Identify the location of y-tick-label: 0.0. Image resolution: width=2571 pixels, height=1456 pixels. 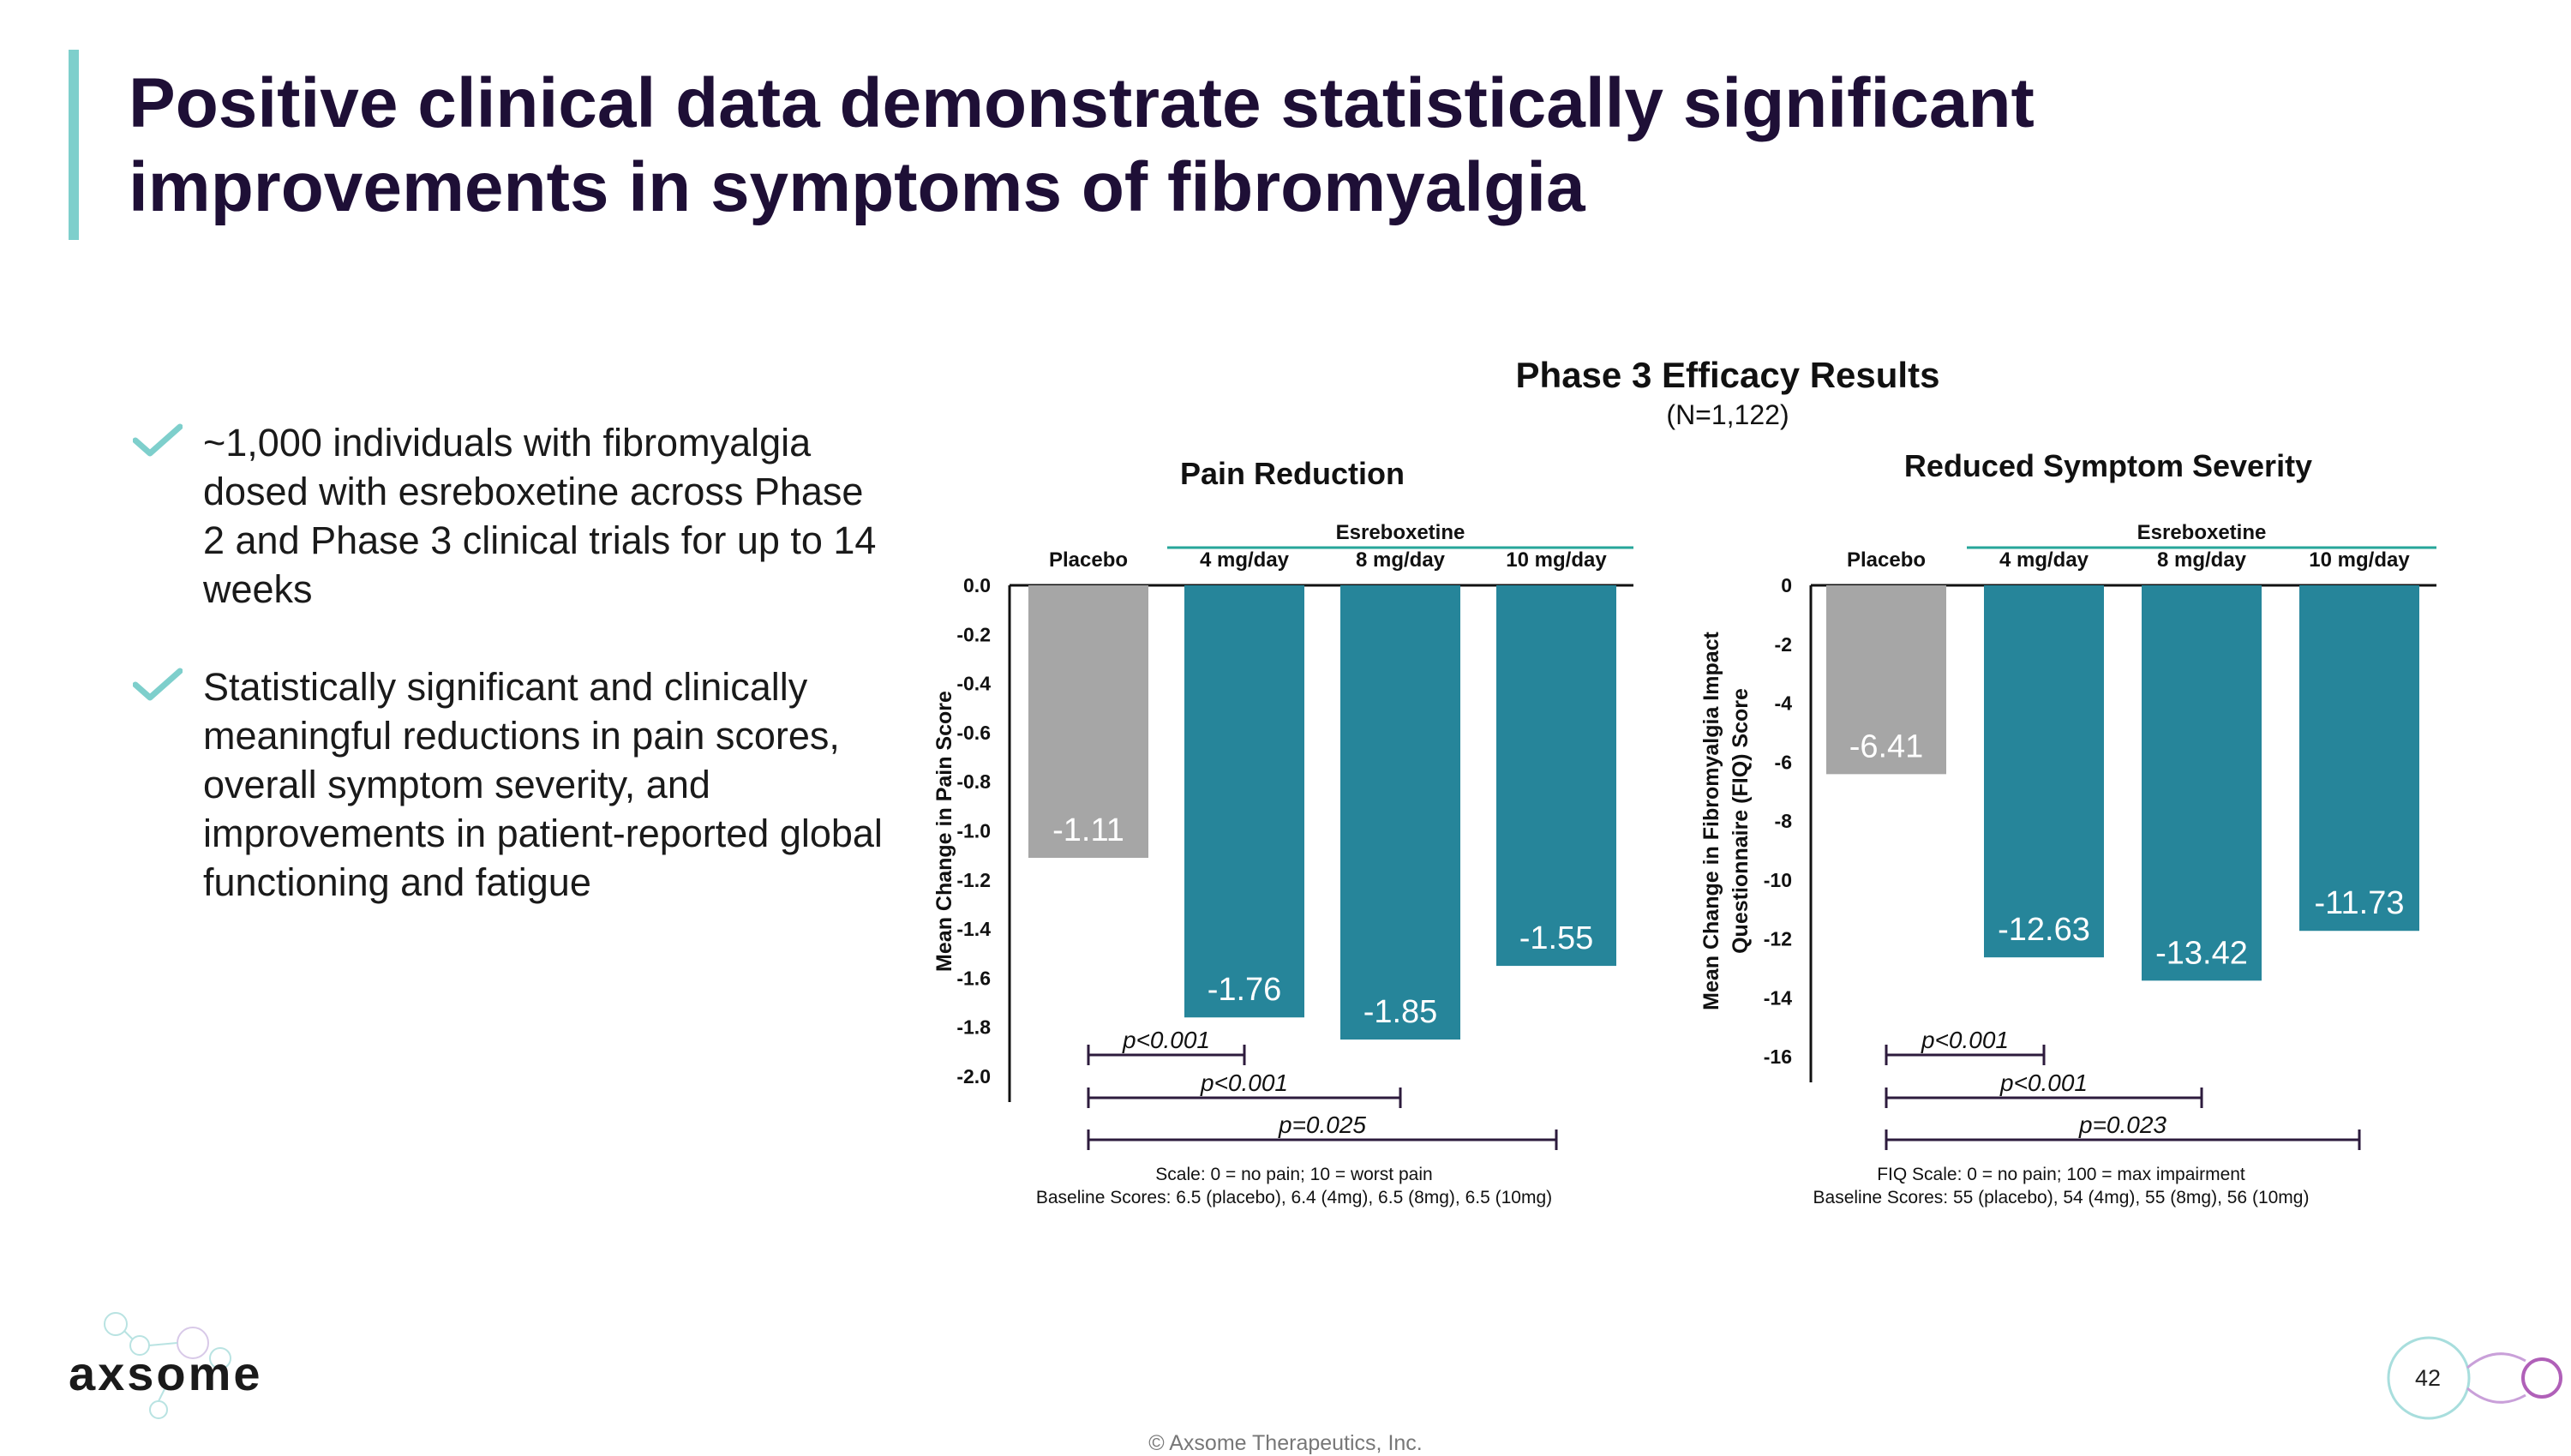
(977, 585).